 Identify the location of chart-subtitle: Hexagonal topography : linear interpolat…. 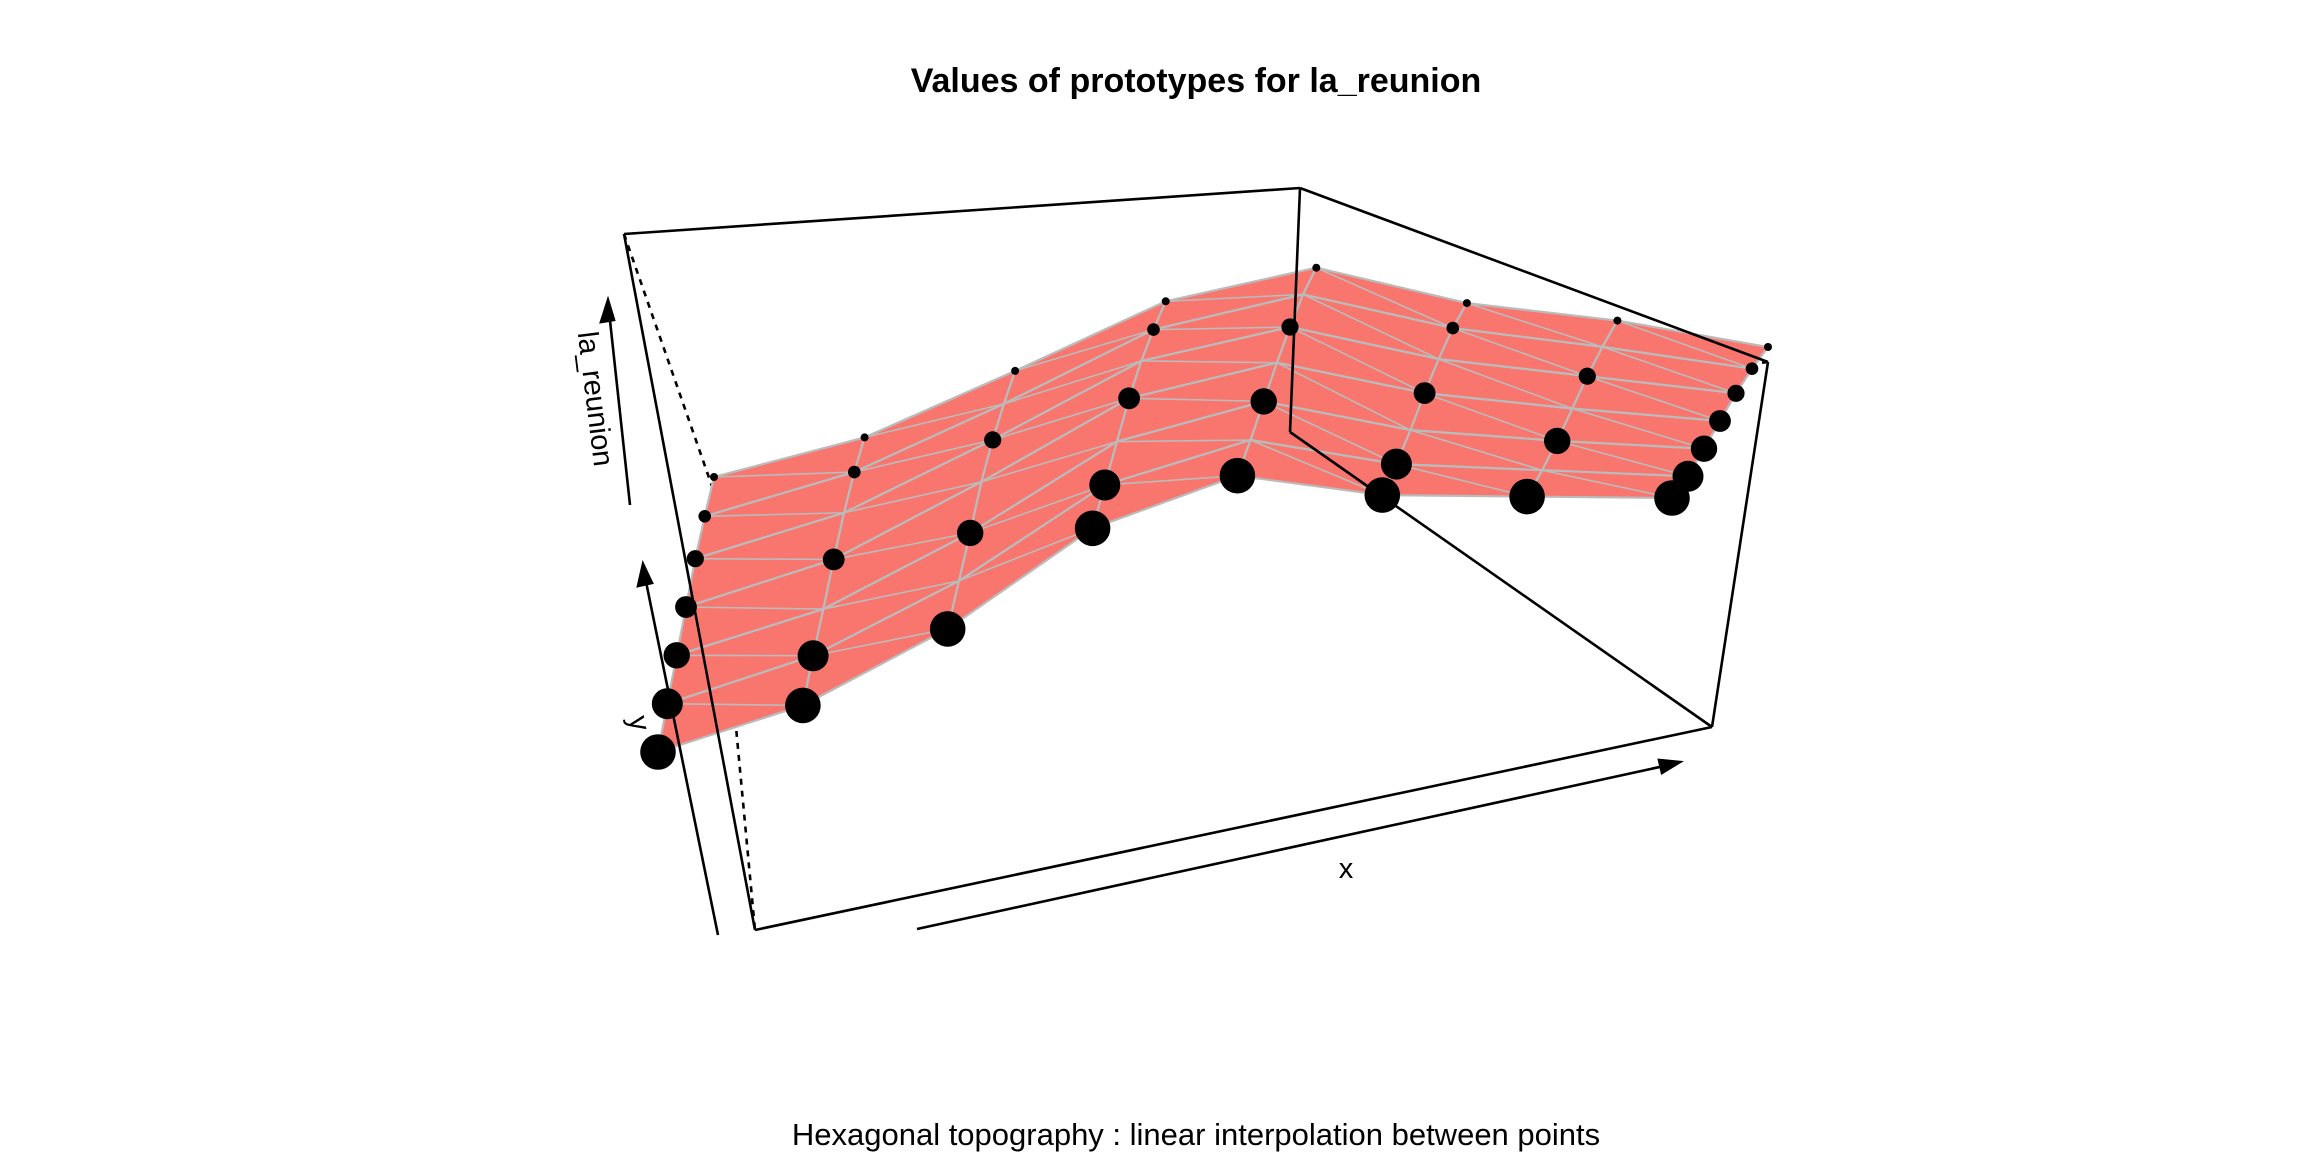
(1196, 1134).